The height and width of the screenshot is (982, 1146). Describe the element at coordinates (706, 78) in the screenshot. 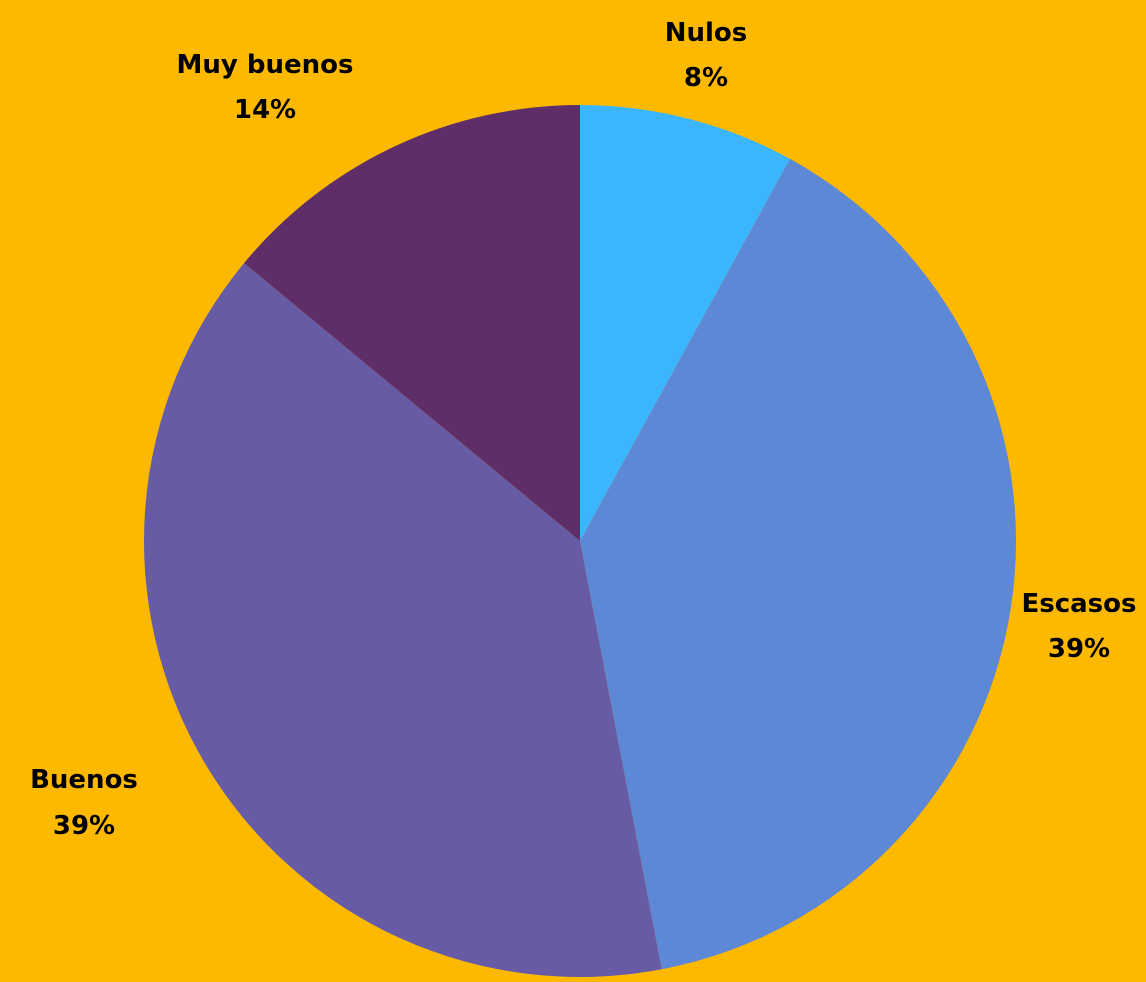

I see `slice-percent-nulos: 8%` at that location.